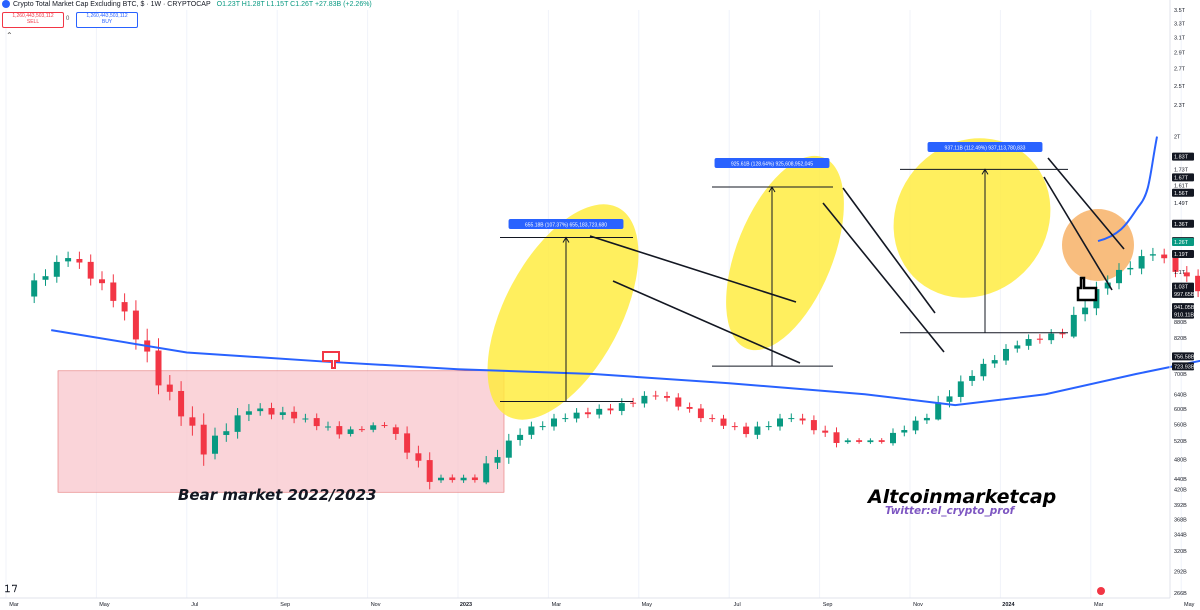 This screenshot has width=1200, height=610. I want to click on y-tick-label: 292B, so click(1180, 573).